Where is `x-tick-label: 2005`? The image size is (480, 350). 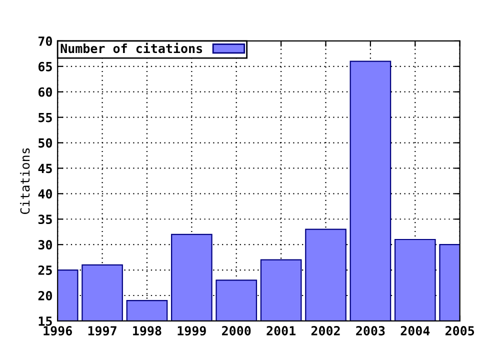 x-tick-label: 2005 is located at coordinates (459, 331).